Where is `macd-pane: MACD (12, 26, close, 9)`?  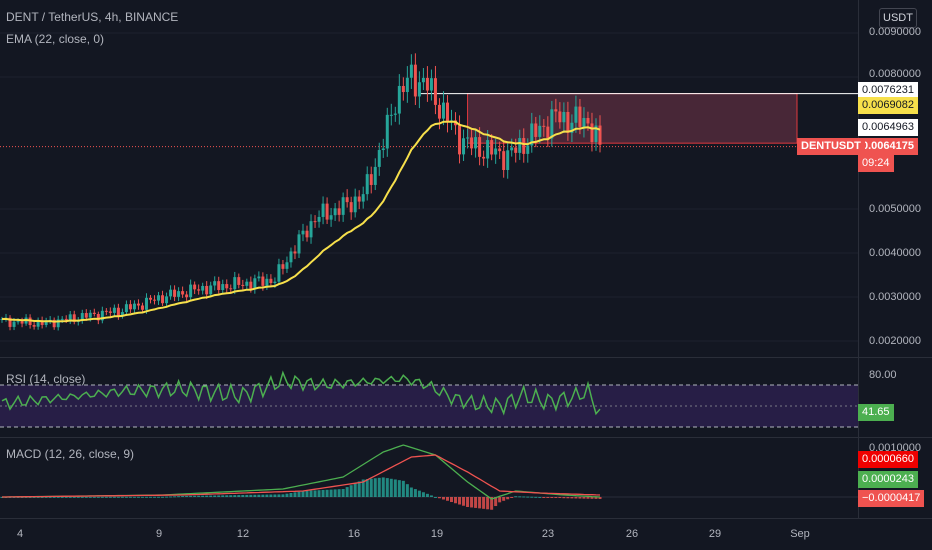 macd-pane: MACD (12, 26, close, 9) is located at coordinates (429, 478).